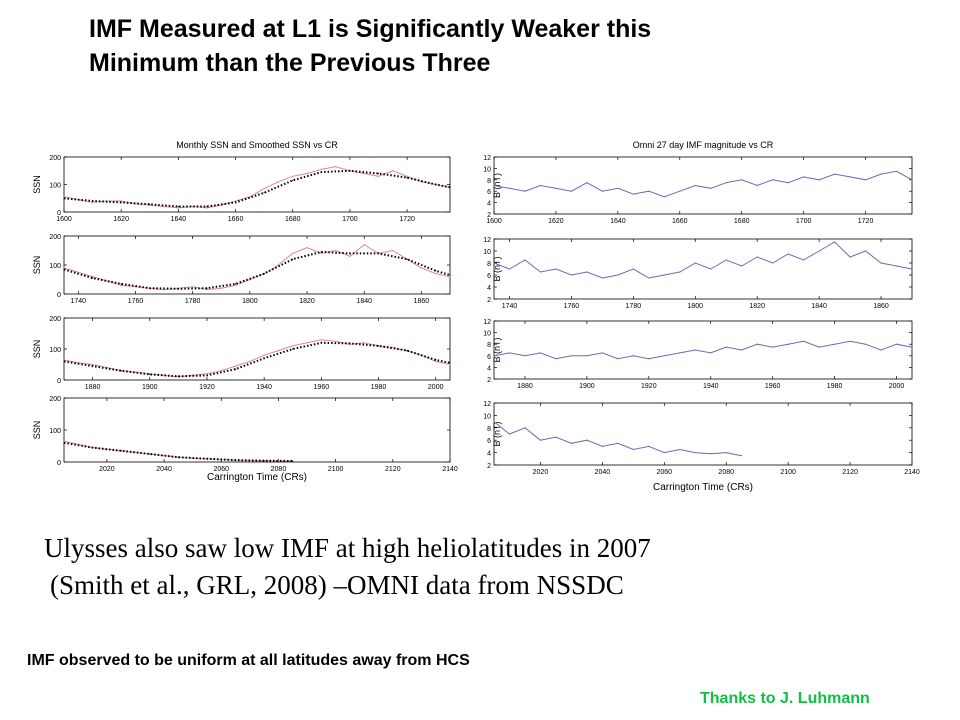 This screenshot has width=960, height=720. What do you see at coordinates (804, 221) in the screenshot?
I see `x-tick-label: 1700` at bounding box center [804, 221].